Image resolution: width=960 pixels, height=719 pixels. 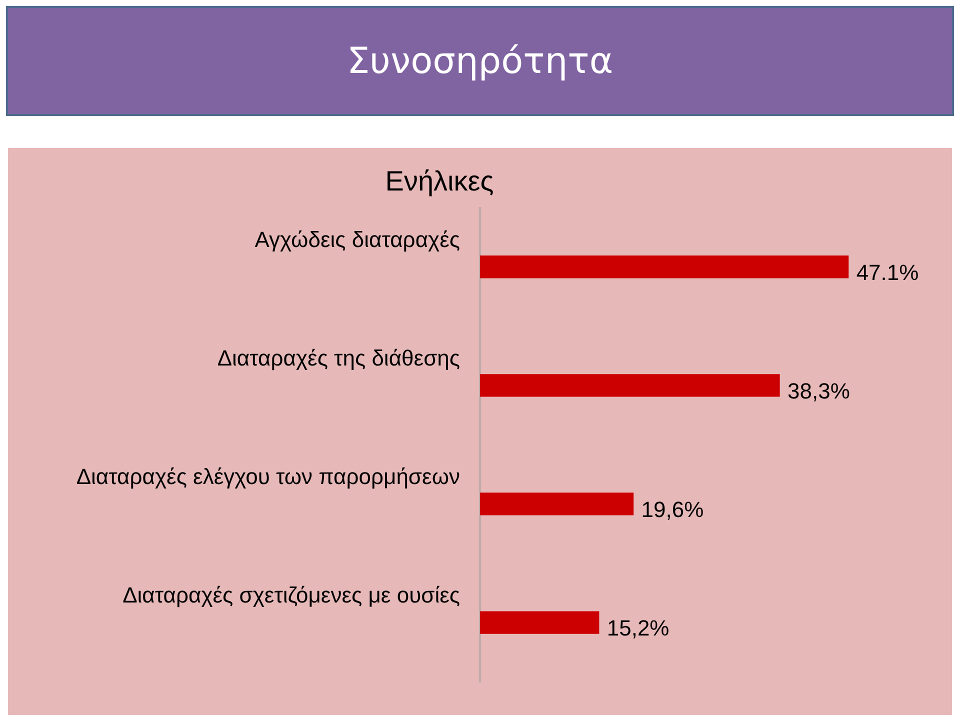 I want to click on y-tick-label: Αγχώδεις διαταραχές, so click(x=357, y=239).